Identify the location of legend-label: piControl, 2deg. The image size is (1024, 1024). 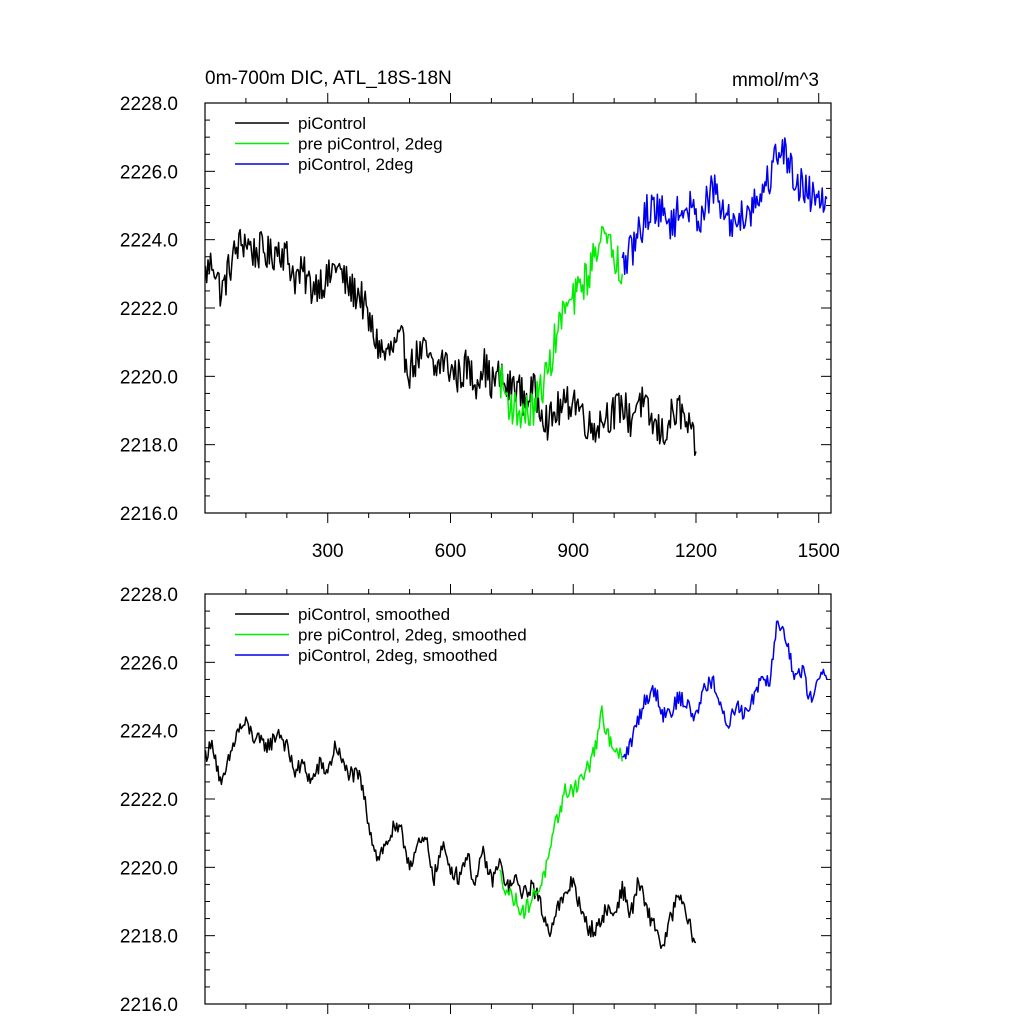
(355, 164).